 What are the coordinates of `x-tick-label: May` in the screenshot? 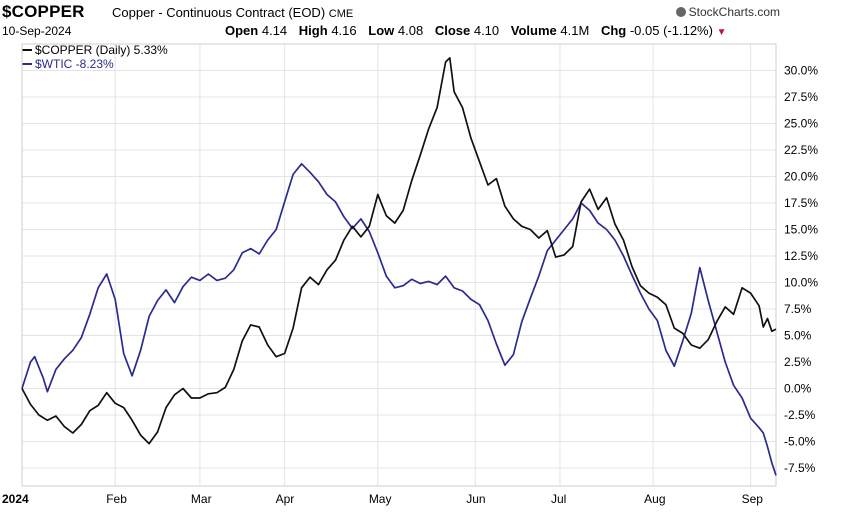 It's located at (380, 499).